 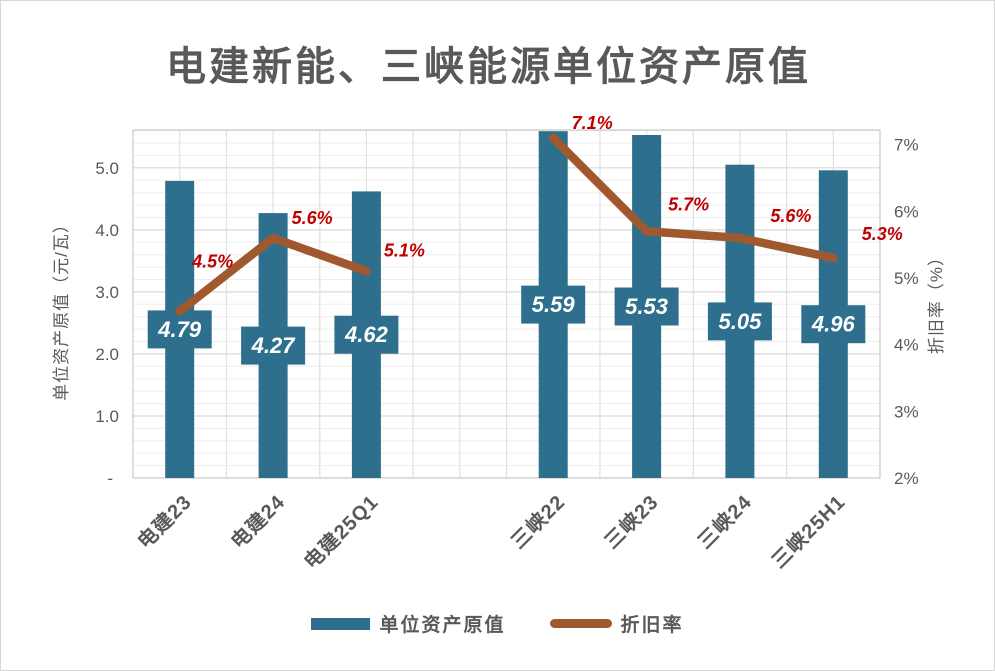 I want to click on bar-value-label: 5.59, so click(x=554, y=304).